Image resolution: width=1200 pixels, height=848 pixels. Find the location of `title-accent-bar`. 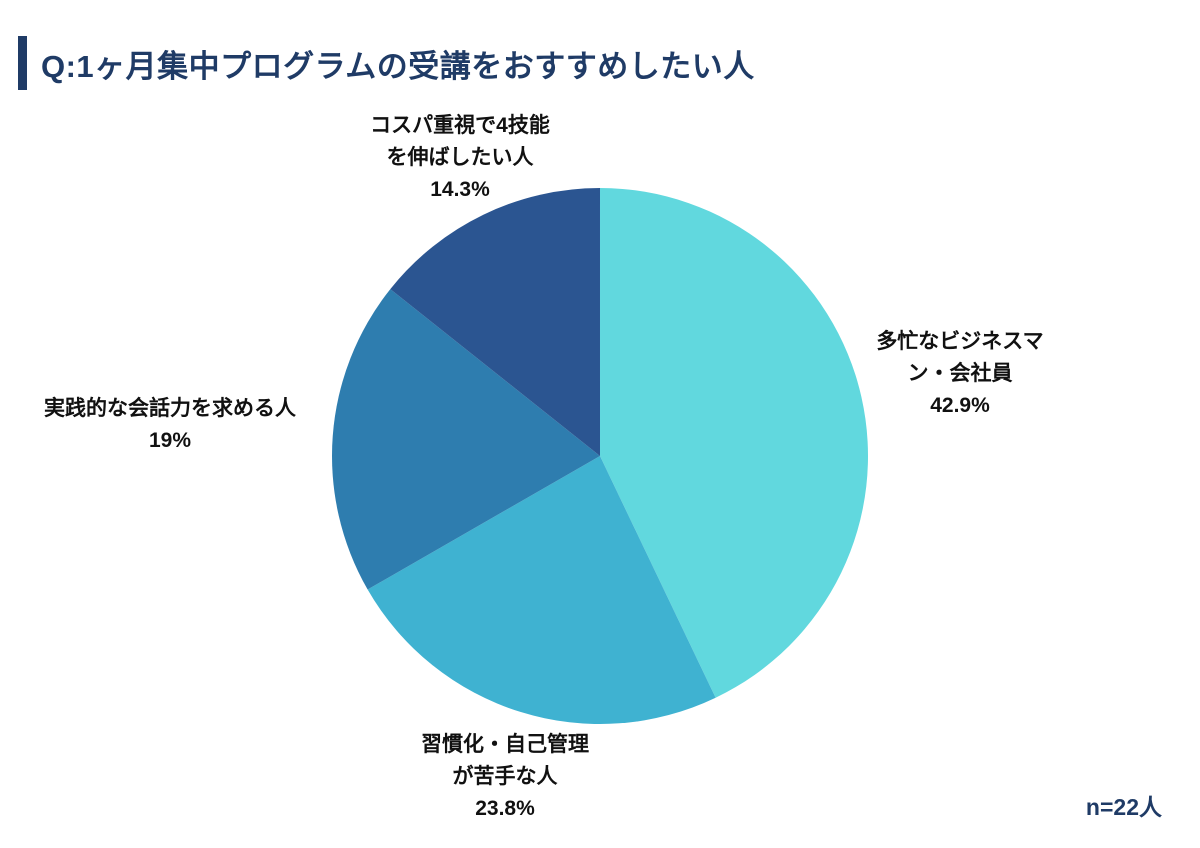

title-accent-bar is located at coordinates (22, 63).